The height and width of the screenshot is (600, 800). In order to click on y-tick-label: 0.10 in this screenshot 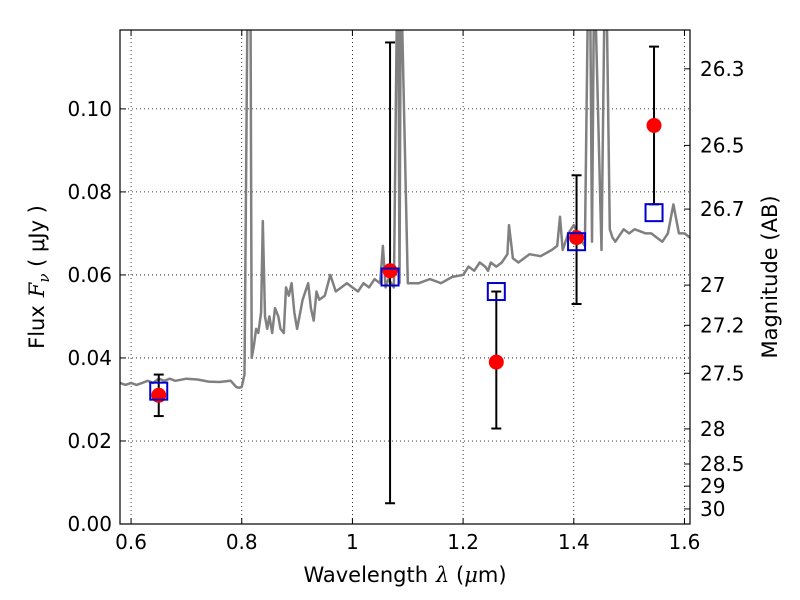, I will do `click(89, 109)`.